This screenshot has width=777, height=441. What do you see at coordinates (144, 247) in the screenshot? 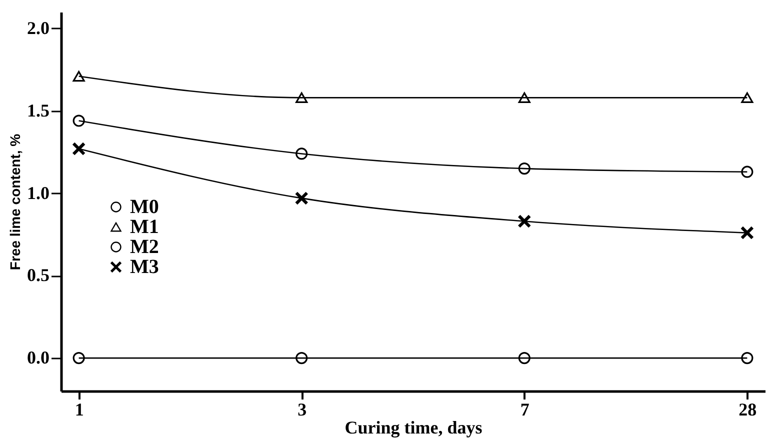
I see `legend-label: M2` at bounding box center [144, 247].